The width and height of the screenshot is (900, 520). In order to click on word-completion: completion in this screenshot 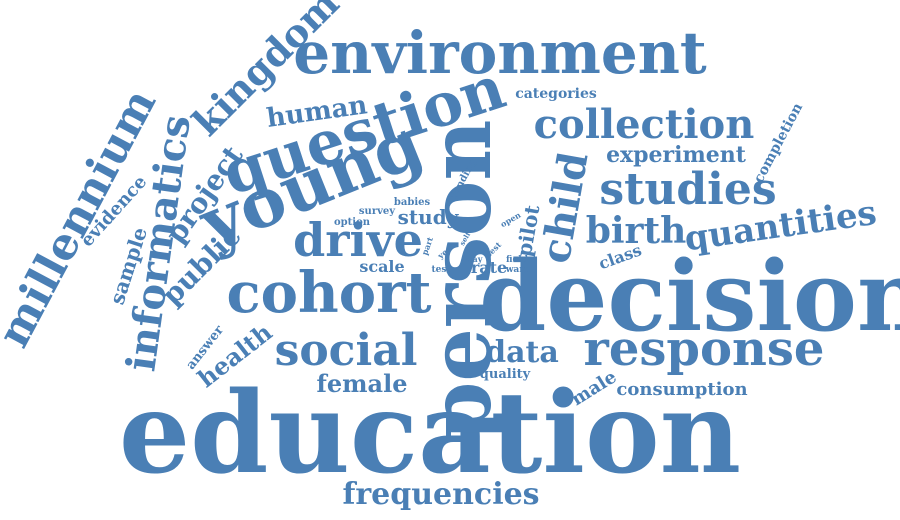, I will do `click(778, 143)`.